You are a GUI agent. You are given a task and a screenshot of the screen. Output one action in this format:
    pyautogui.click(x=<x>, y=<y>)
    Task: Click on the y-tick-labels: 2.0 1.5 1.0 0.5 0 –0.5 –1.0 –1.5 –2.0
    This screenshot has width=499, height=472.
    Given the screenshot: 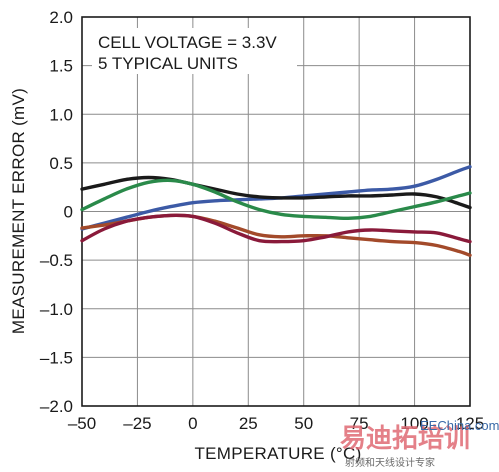 What is the action you would take?
    pyautogui.click(x=56, y=212)
    